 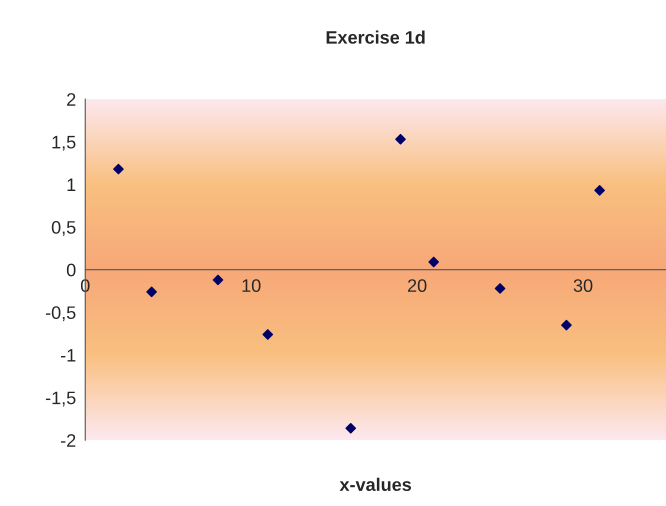 What do you see at coordinates (61, 399) in the screenshot?
I see `y-tick-label: -1,5` at bounding box center [61, 399].